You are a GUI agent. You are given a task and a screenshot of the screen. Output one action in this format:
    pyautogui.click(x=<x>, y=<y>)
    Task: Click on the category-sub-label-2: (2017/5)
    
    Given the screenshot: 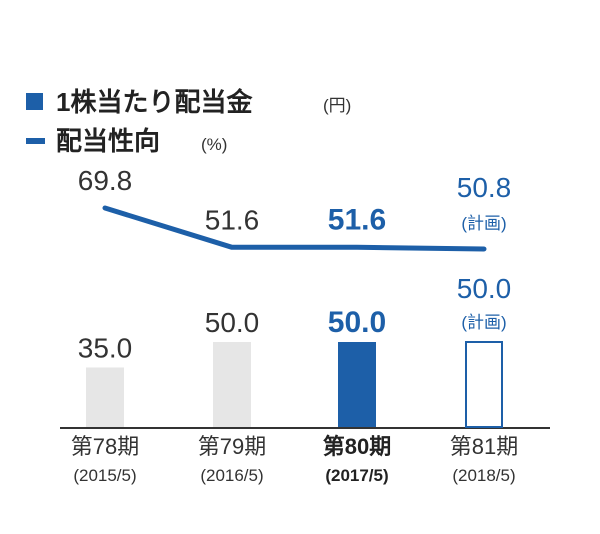 What is the action you would take?
    pyautogui.click(x=356, y=475)
    